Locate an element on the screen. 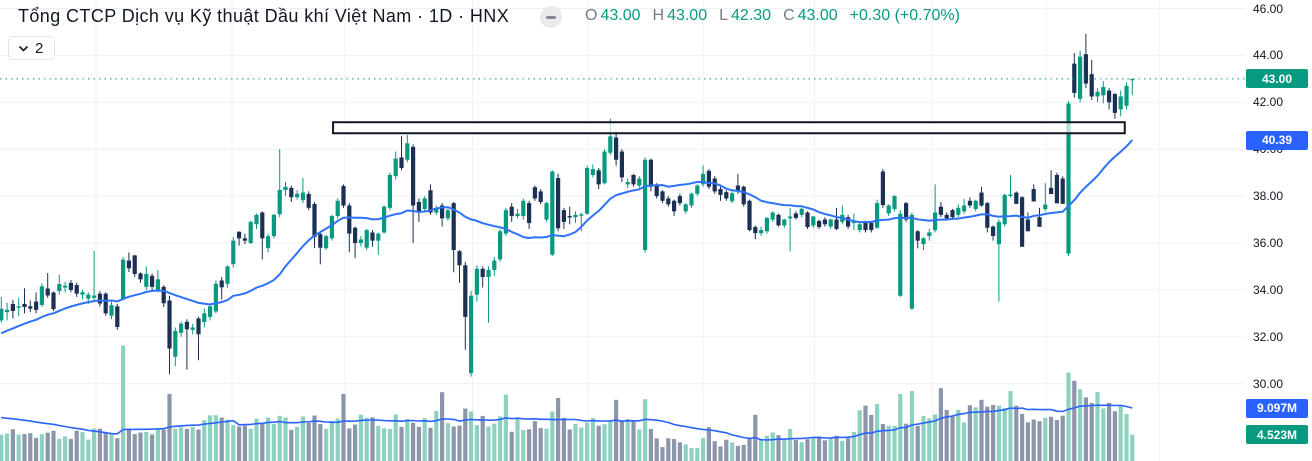  legend-collapse-button: 2 is located at coordinates (32, 48).